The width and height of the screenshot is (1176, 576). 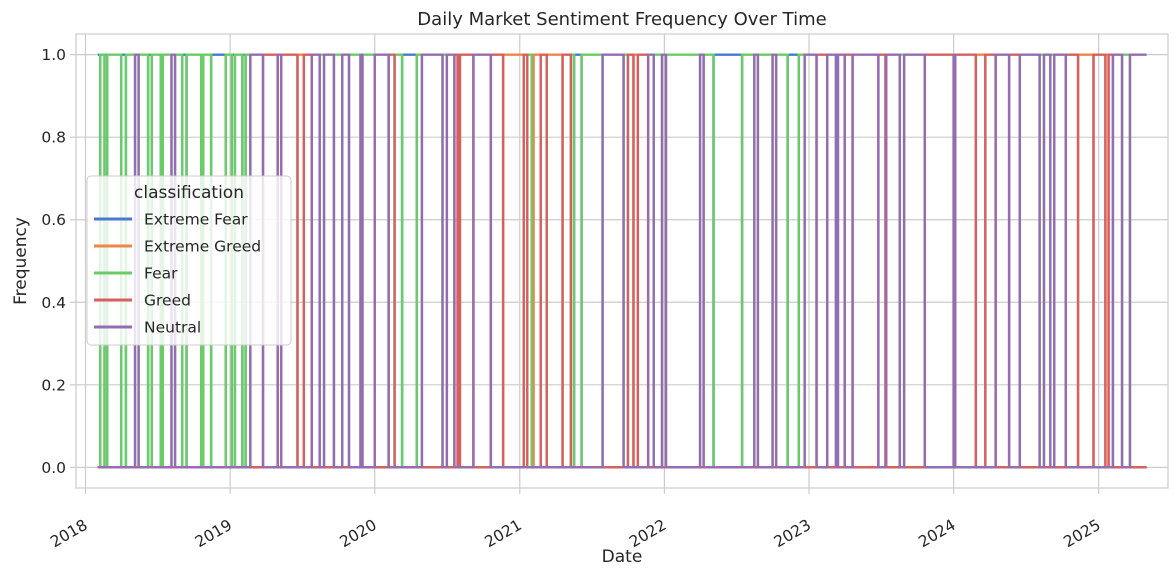 I want to click on x-tick-label: 2024, so click(x=936, y=533).